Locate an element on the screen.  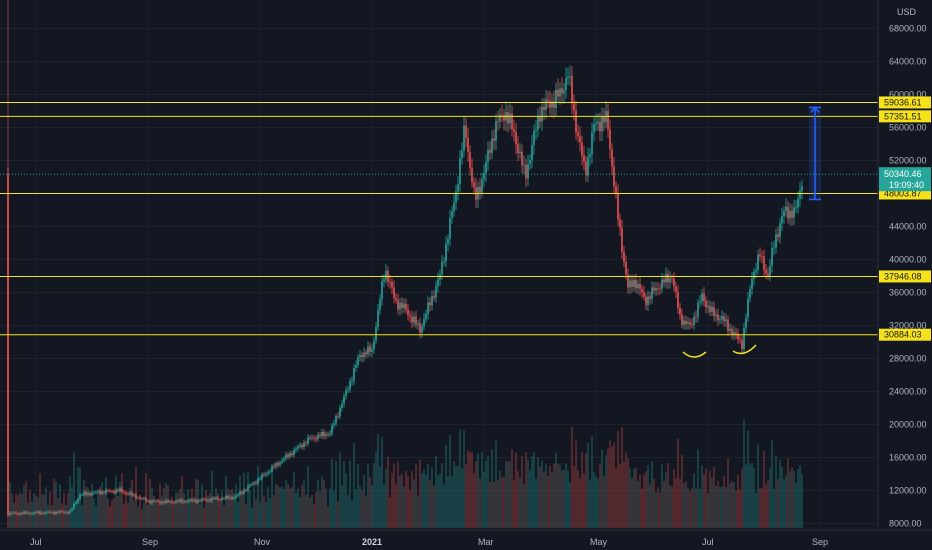
time-axis: Jul Sep Nov 2021 Mar May Jul Sep is located at coordinates (466, 539).